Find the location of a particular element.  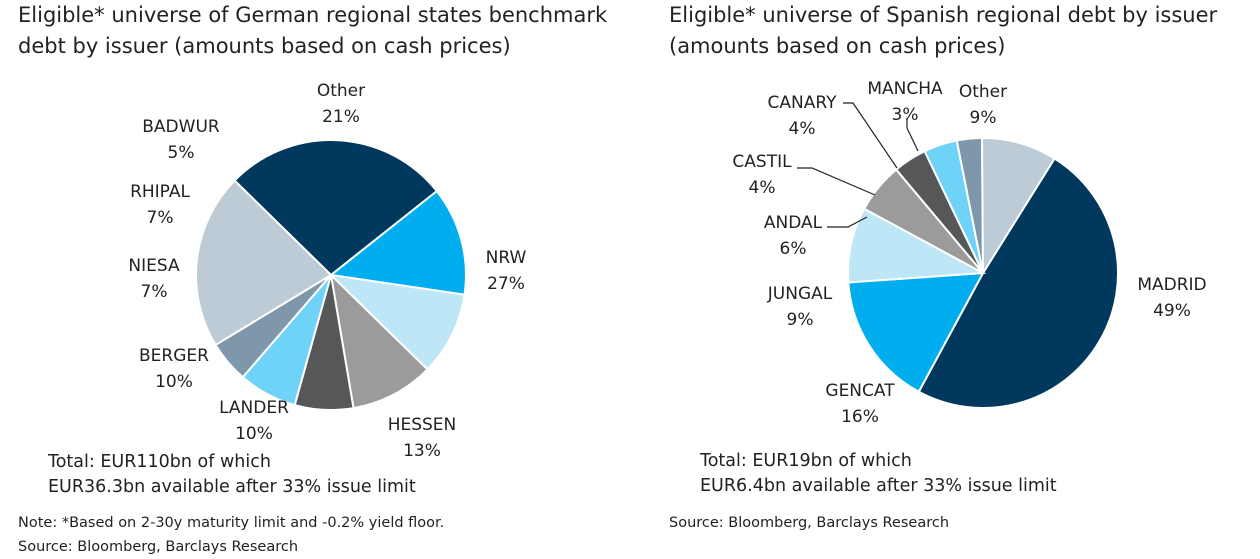

slice-label-lander: LANDER is located at coordinates (254, 408).